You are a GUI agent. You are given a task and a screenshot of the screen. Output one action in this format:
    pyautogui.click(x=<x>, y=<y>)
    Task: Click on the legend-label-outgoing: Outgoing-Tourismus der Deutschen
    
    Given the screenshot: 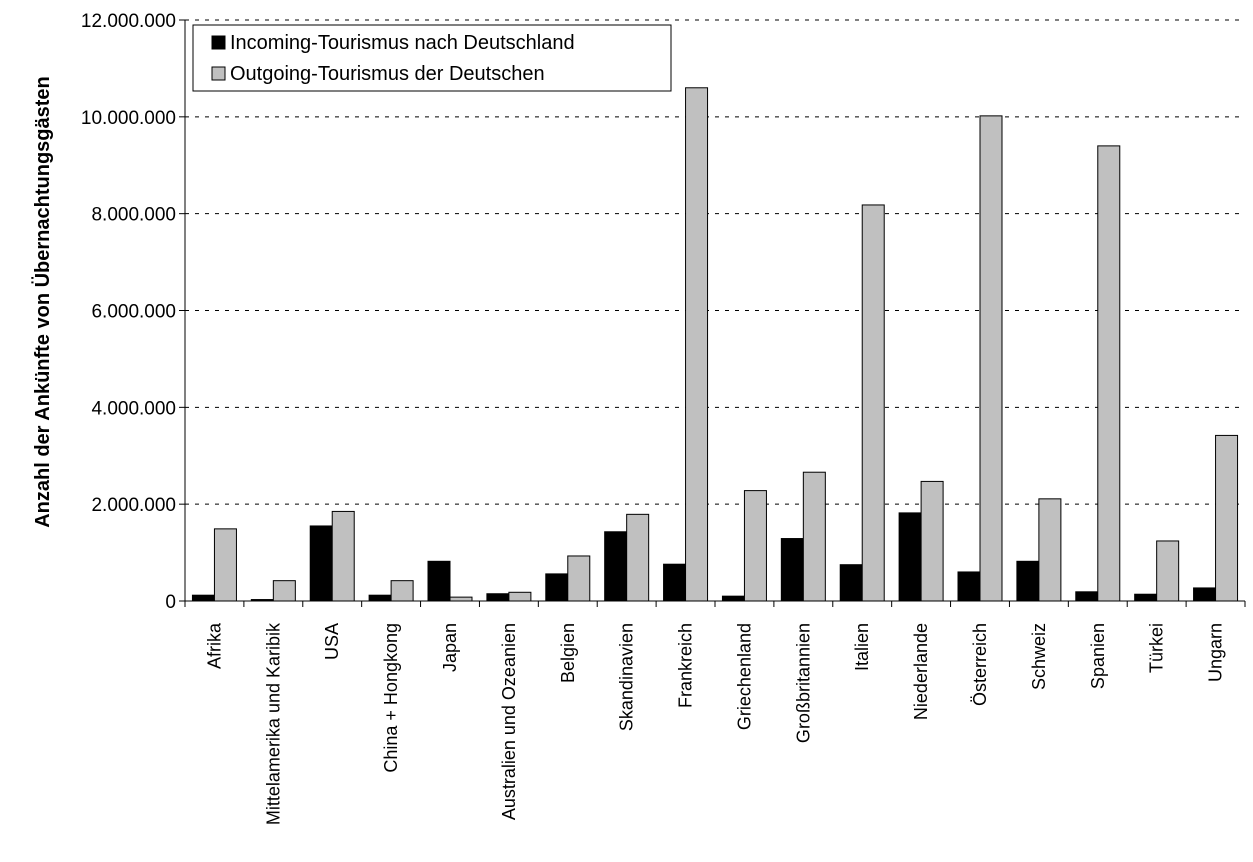 What is the action you would take?
    pyautogui.click(x=387, y=74)
    